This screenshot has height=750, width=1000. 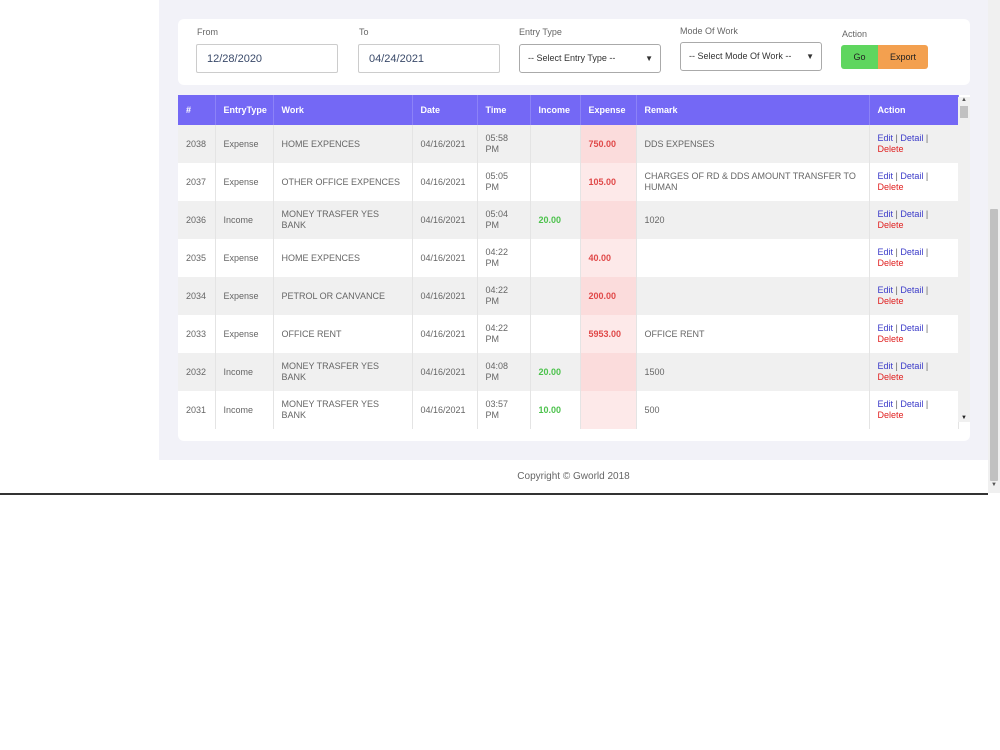 I want to click on cell-work: HOME EXPENCES, so click(x=343, y=144).